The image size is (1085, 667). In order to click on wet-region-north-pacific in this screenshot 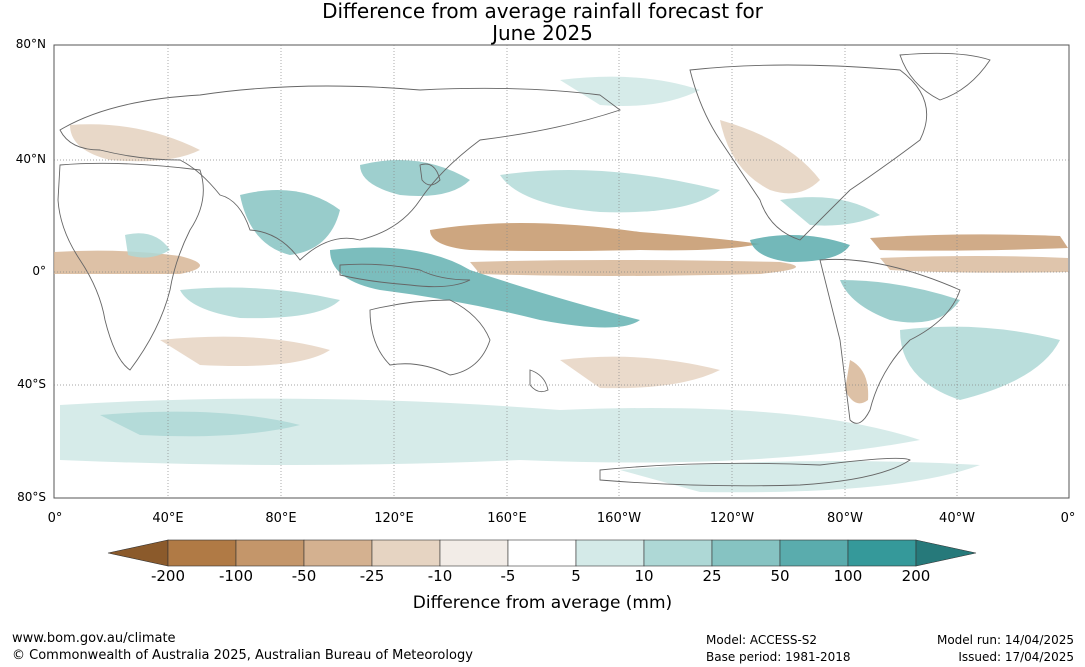, I will do `click(610, 191)`.